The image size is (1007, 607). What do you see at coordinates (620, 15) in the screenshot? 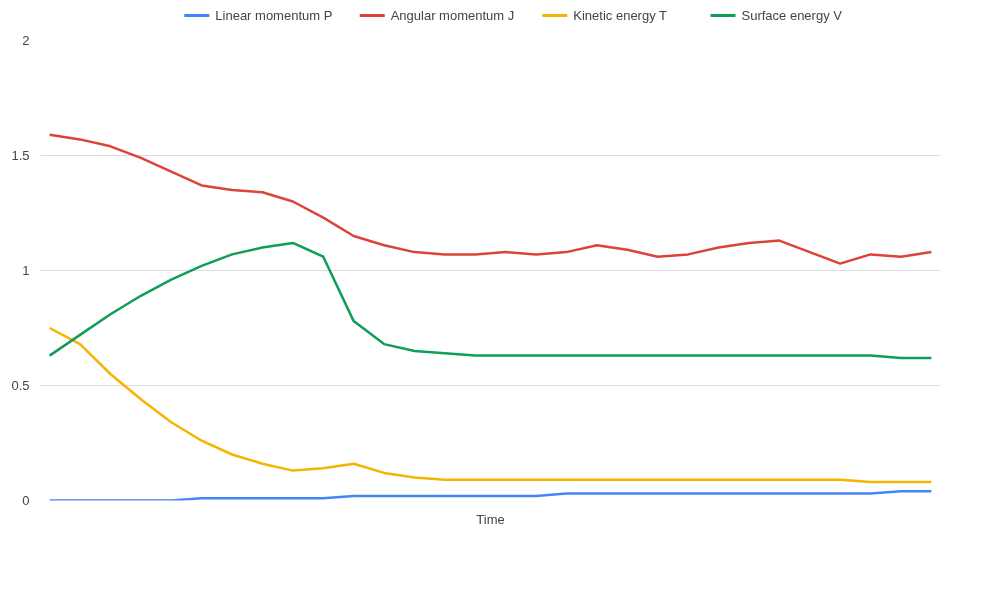
I see `legend-label: Kinetic energy T` at bounding box center [620, 15].